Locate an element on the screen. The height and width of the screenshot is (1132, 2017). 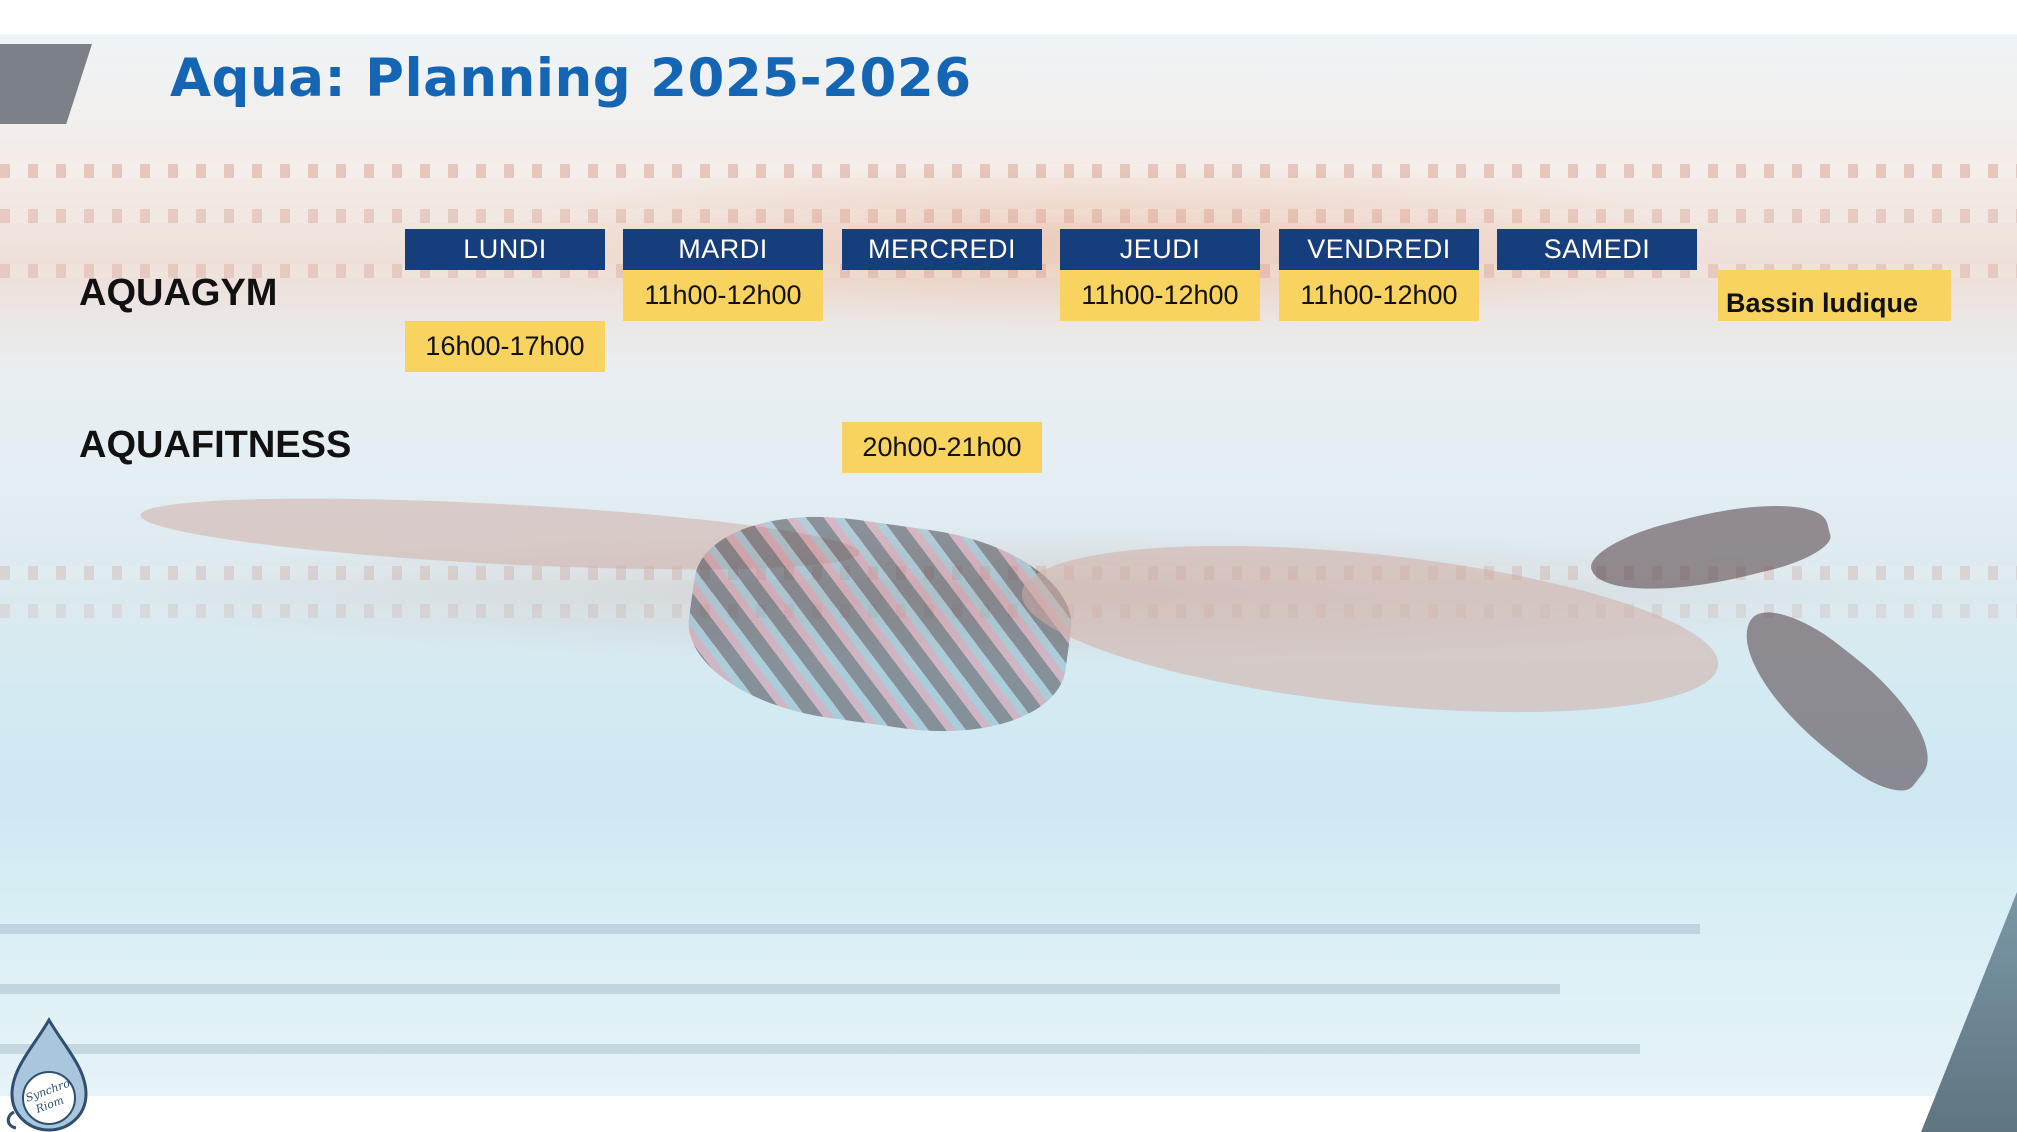
day-header-mardi: MARDI is located at coordinates (723, 249).